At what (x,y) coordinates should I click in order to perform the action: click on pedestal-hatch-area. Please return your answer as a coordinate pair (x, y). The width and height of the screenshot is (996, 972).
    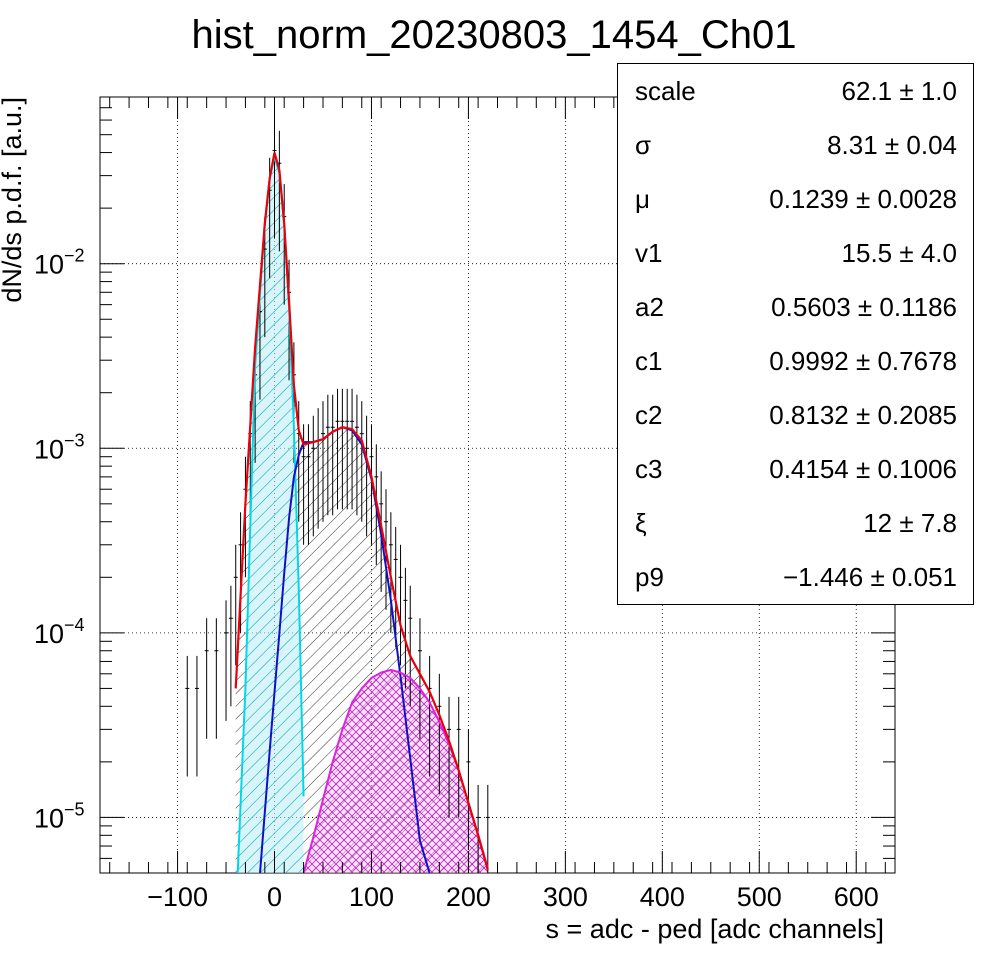
    Looking at the image, I should click on (270, 514).